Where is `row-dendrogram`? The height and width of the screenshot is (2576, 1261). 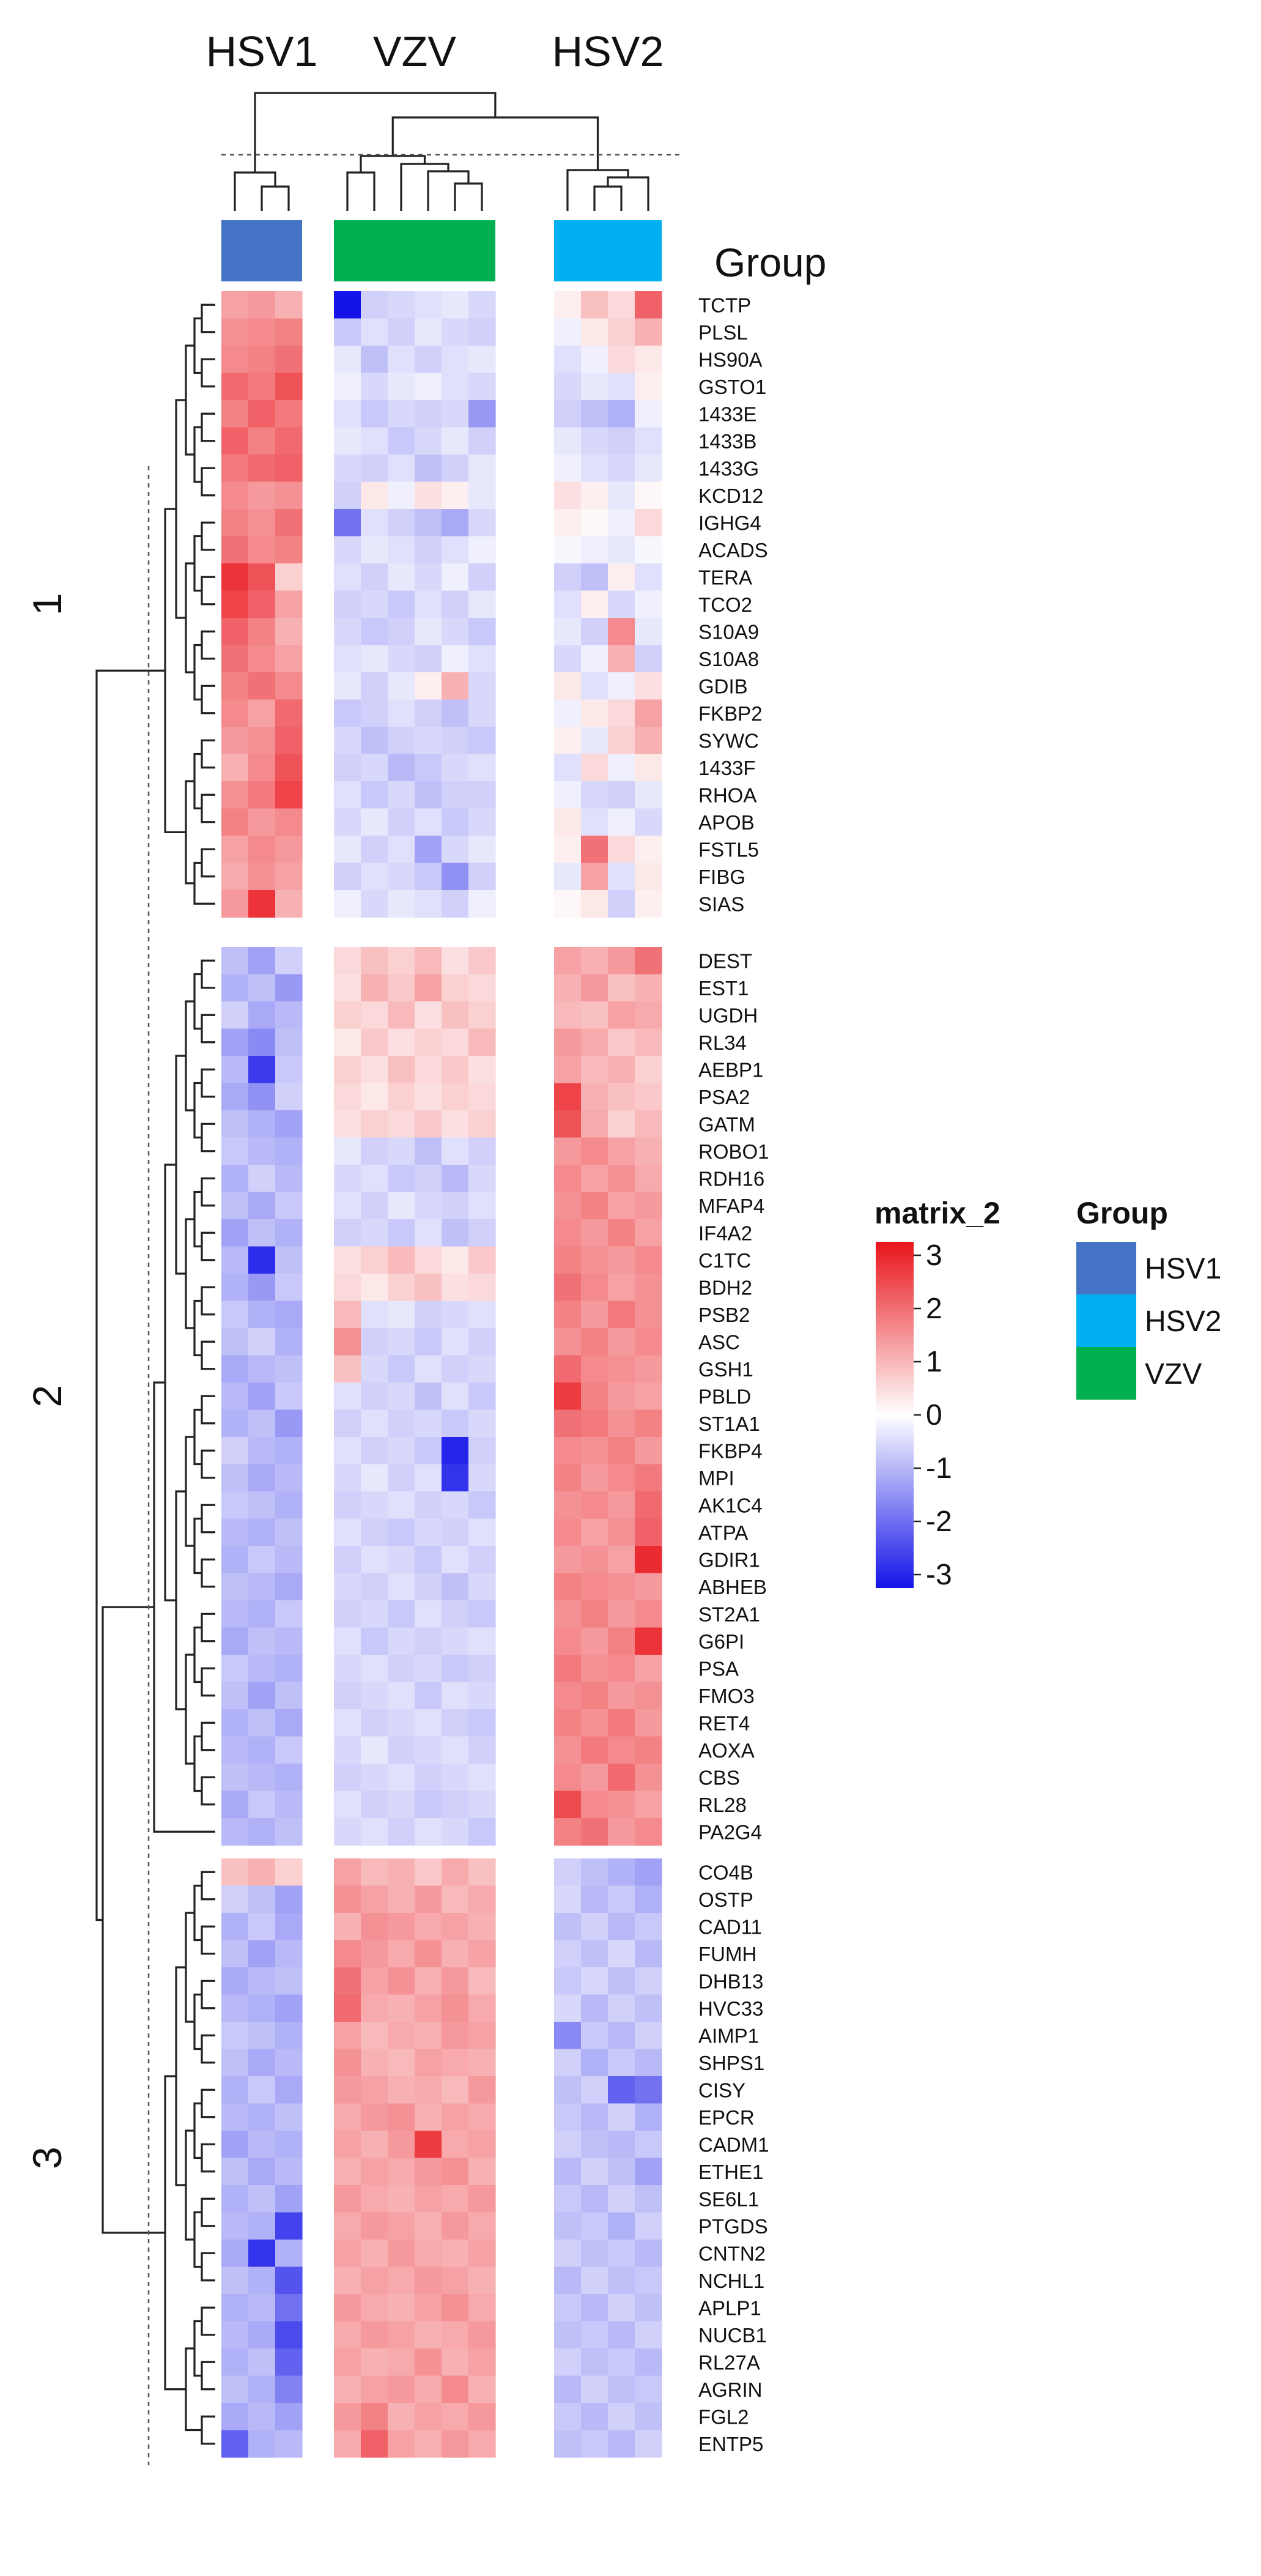 row-dendrogram is located at coordinates (155, 1384).